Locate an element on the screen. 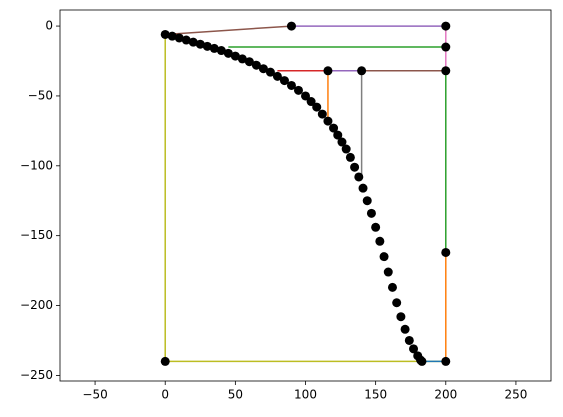 This screenshot has height=417, width=563. x-tick-label: 50 is located at coordinates (235, 395).